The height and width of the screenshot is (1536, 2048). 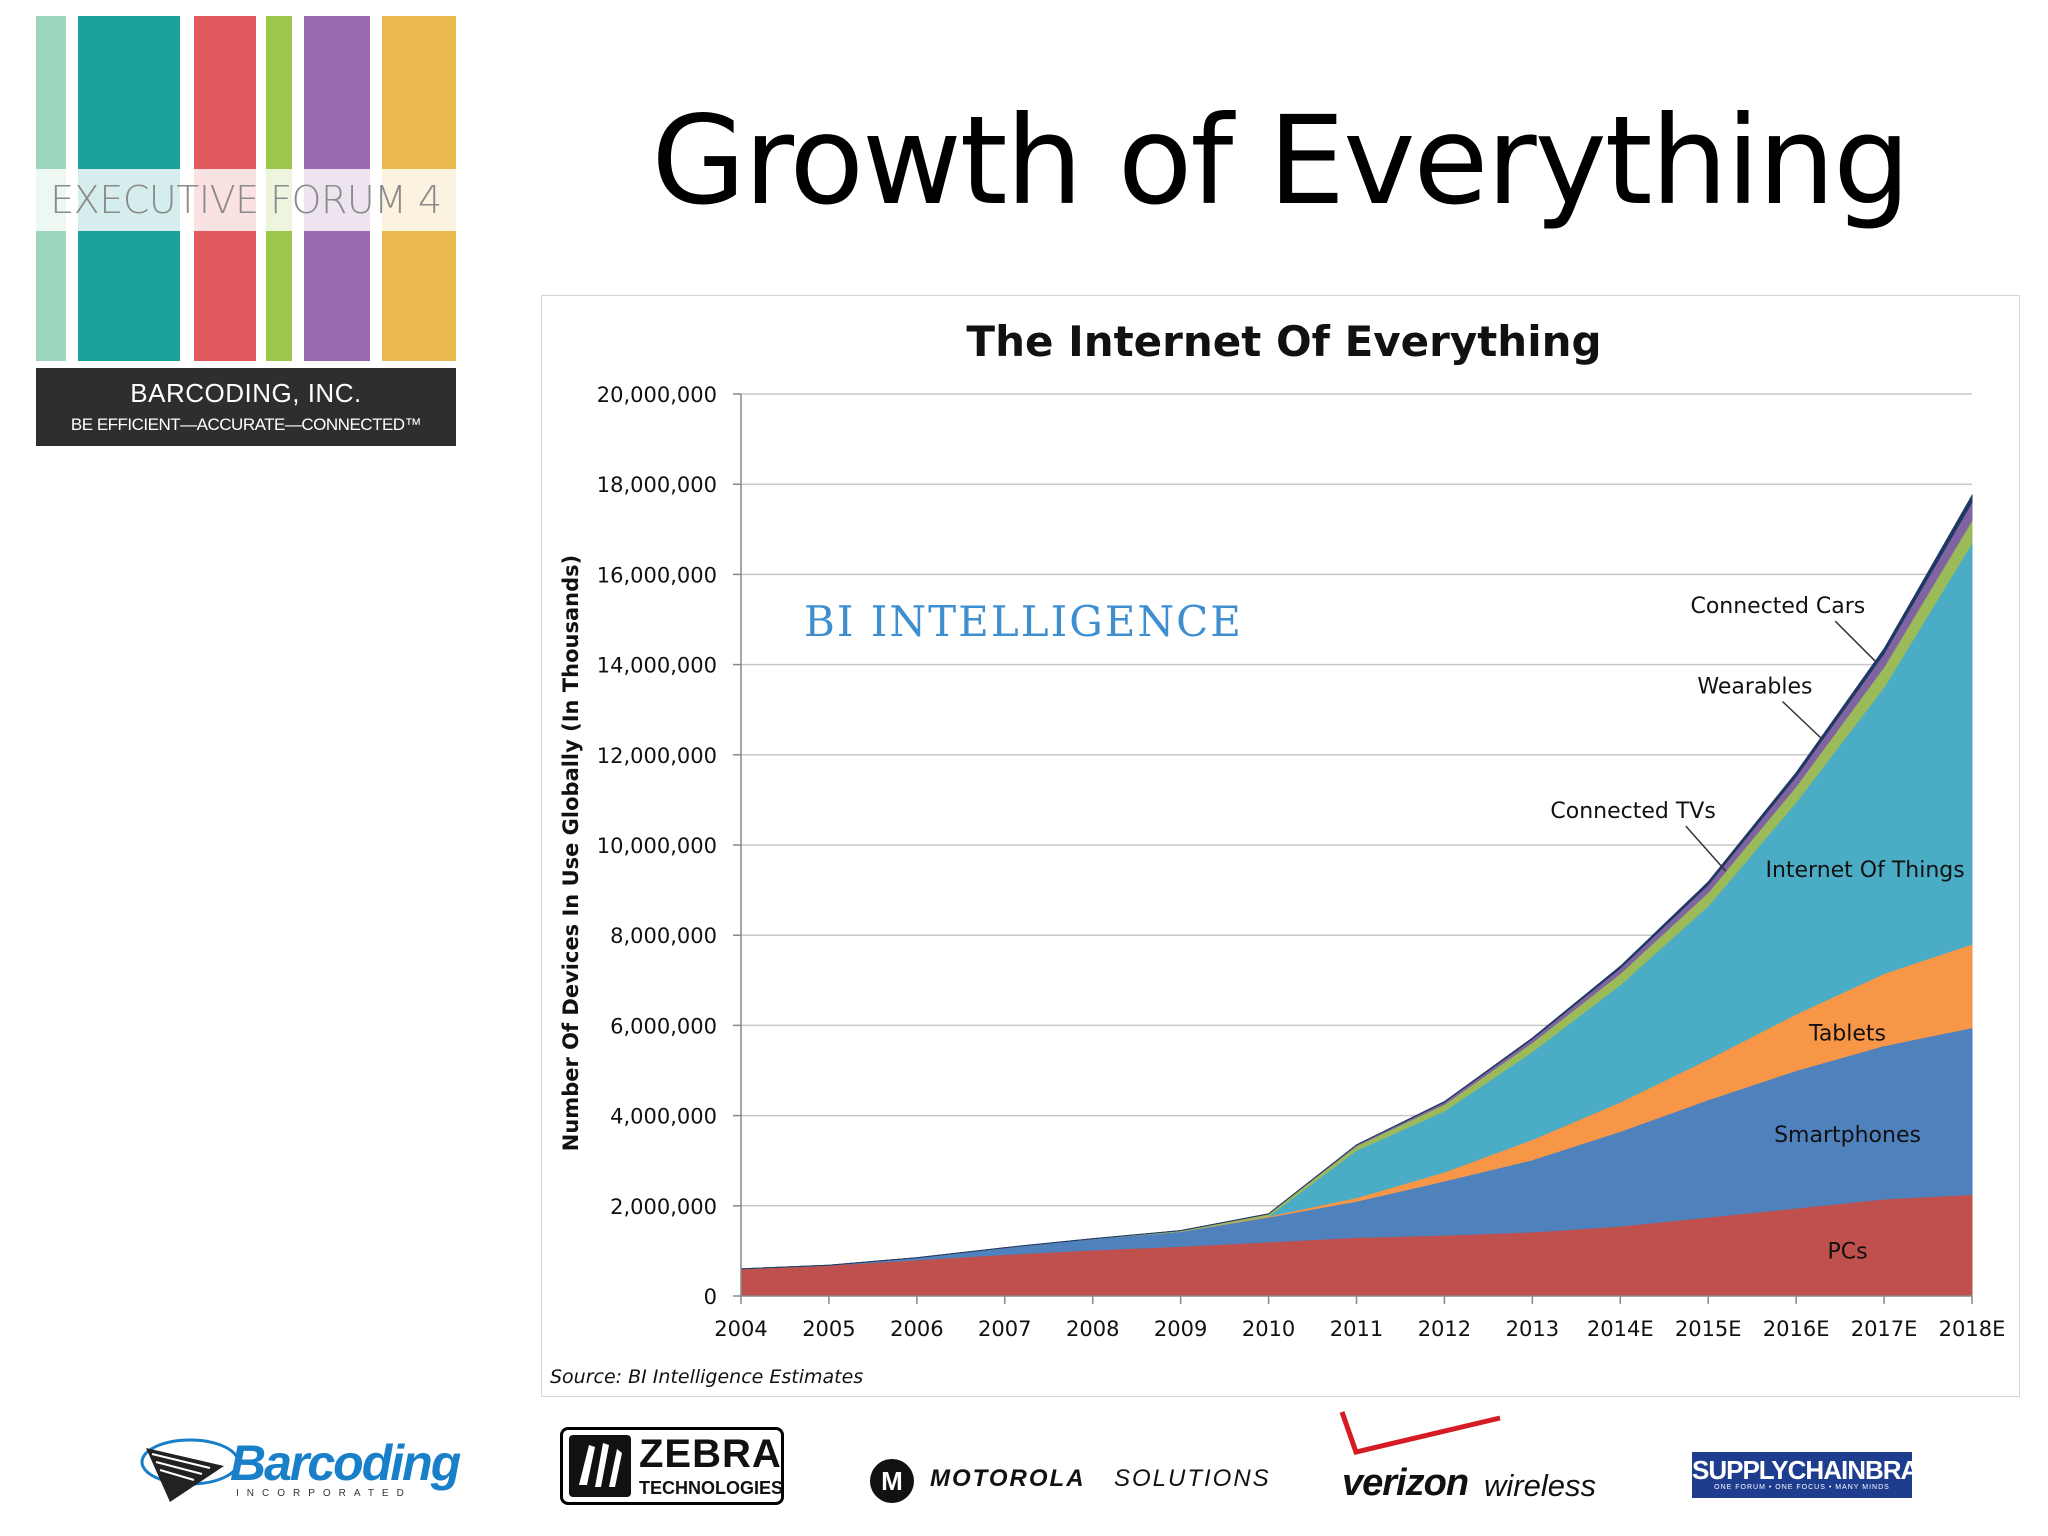 I want to click on x-tick-label: 2013, so click(x=1532, y=1329).